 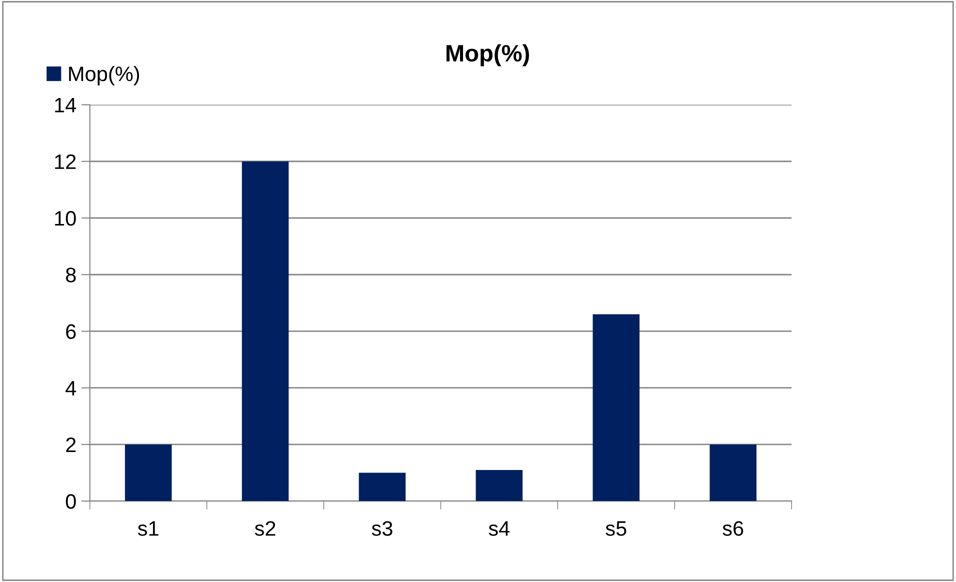 What do you see at coordinates (616, 528) in the screenshot?
I see `x-tick-label: s5` at bounding box center [616, 528].